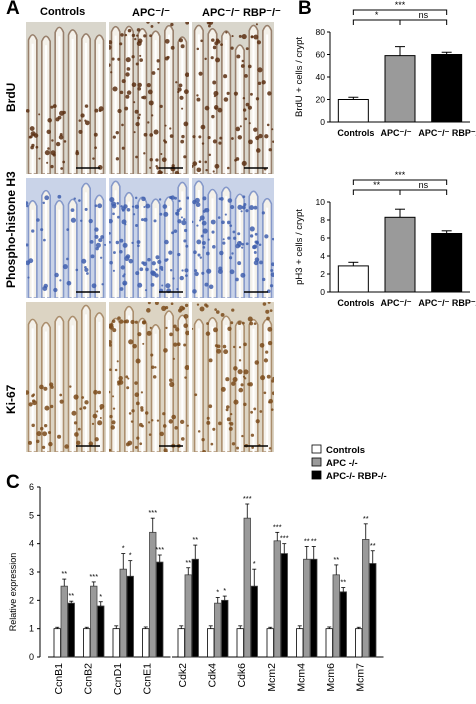 The width and height of the screenshot is (476, 704). I want to click on micrograph-brdu-controls, so click(66, 98).